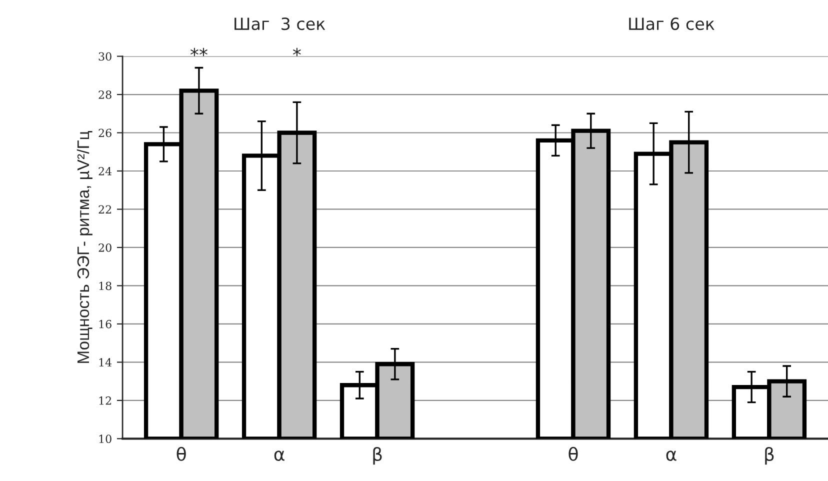 Image resolution: width=828 pixels, height=481 pixels. I want to click on y-axis-title: Мощность ЭЭГ- ритма, µV²/Гц, so click(84, 247).